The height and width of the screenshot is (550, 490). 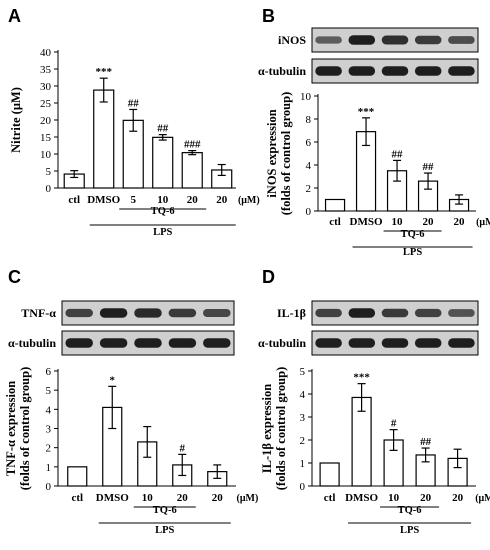 What do you see at coordinates (292, 40) in the screenshot?
I see `blot-label: iNOS` at bounding box center [292, 40].